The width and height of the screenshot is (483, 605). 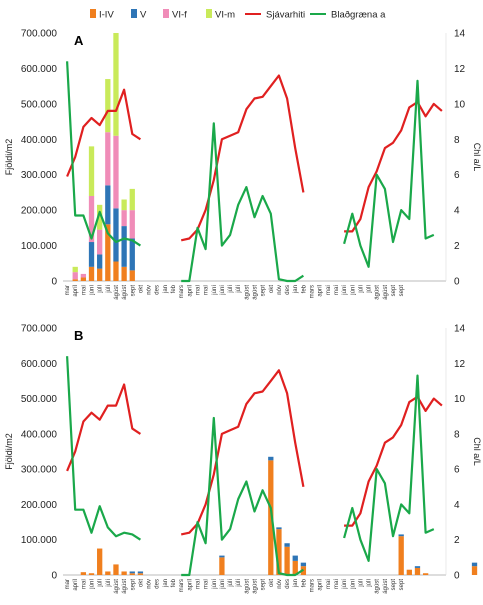 What do you see at coordinates (9, 451) in the screenshot?
I see `y-axis-label: Fjöldi/m2` at bounding box center [9, 451].